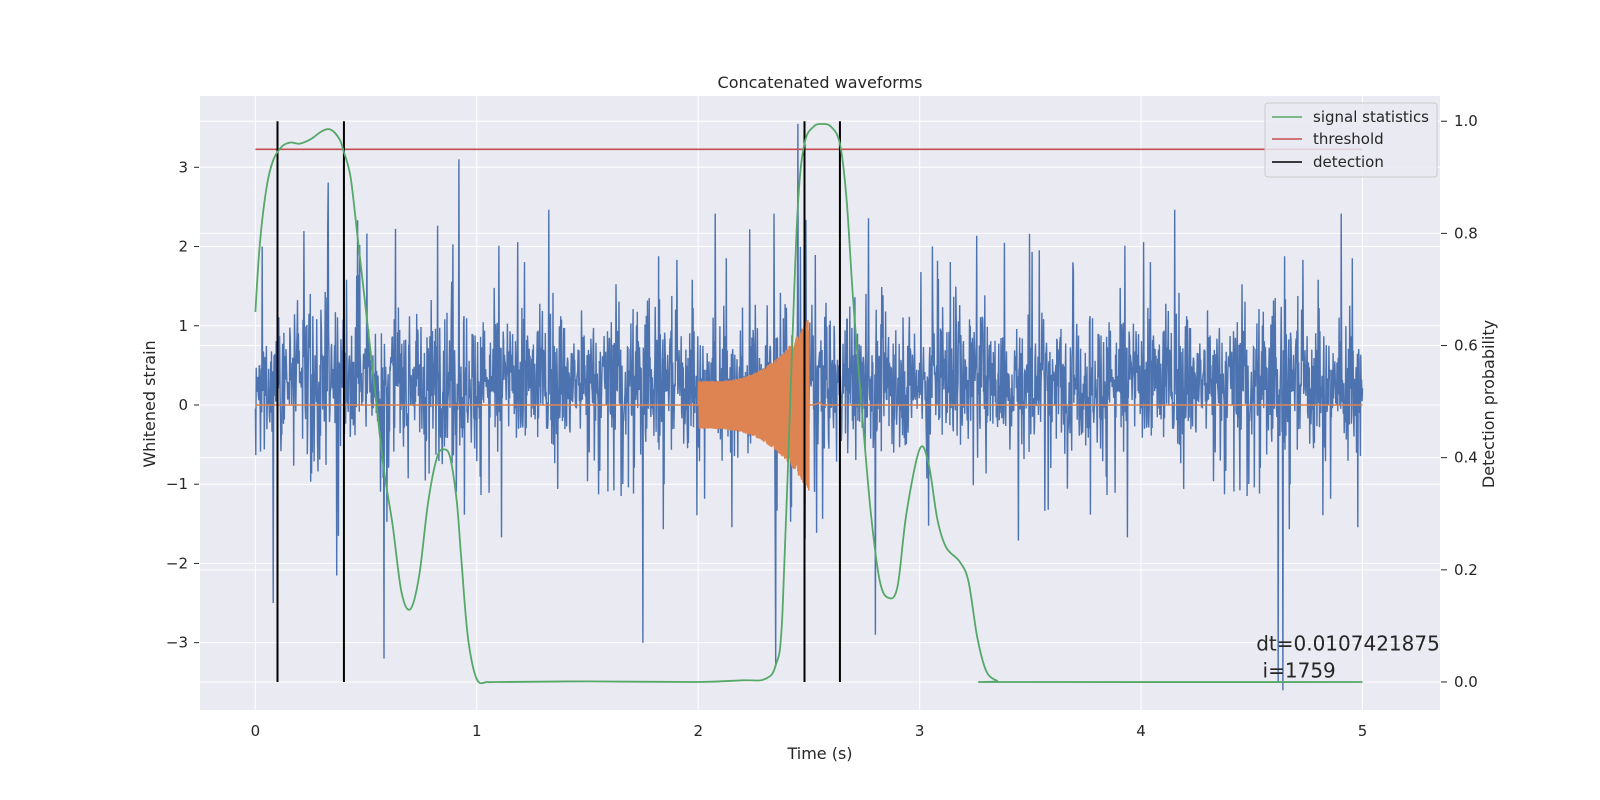 Image resolution: width=1600 pixels, height=800 pixels. What do you see at coordinates (149, 403) in the screenshot?
I see `y-axis-label: Whitened strain` at bounding box center [149, 403].